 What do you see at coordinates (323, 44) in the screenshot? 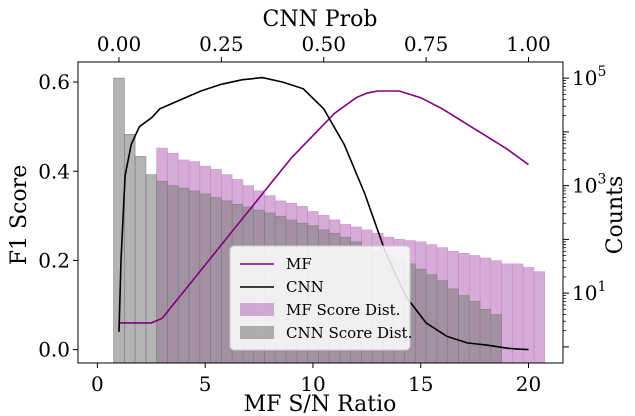
I see `top-tick-label: 0.50` at bounding box center [323, 44].